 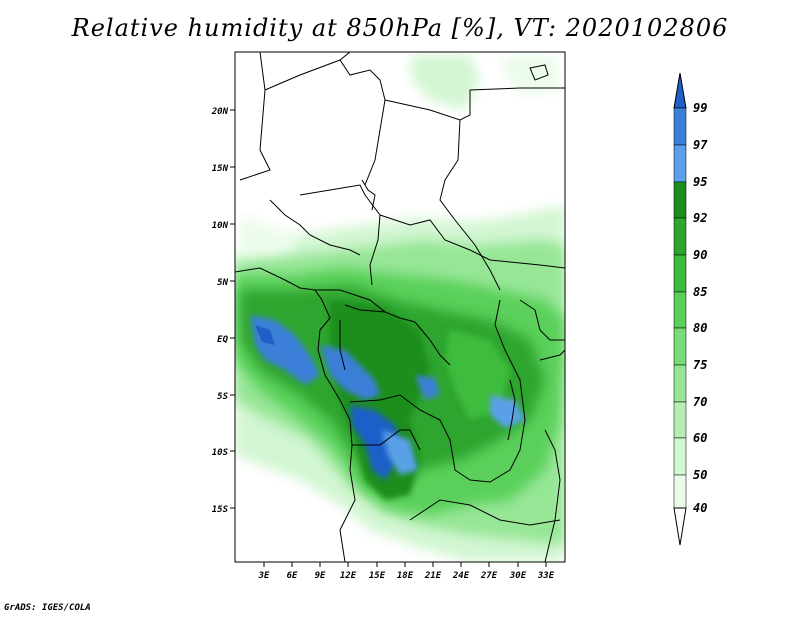 What do you see at coordinates (220, 169) in the screenshot?
I see `lat-tick-label: 15N` at bounding box center [220, 169].